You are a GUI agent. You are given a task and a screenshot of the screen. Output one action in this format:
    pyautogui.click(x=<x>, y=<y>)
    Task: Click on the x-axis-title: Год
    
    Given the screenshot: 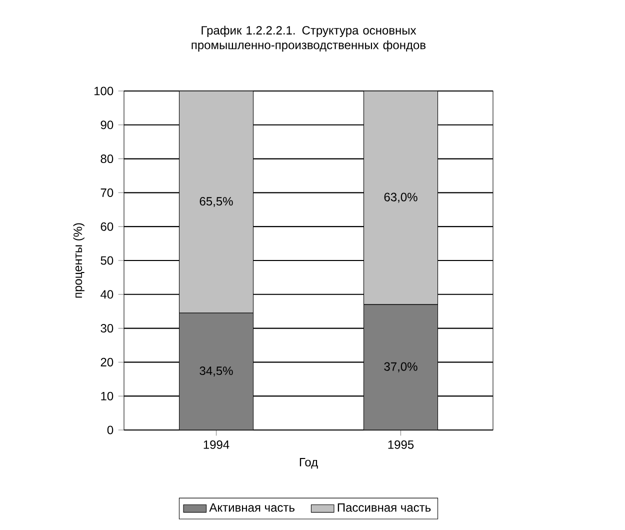 What is the action you would take?
    pyautogui.click(x=309, y=463)
    